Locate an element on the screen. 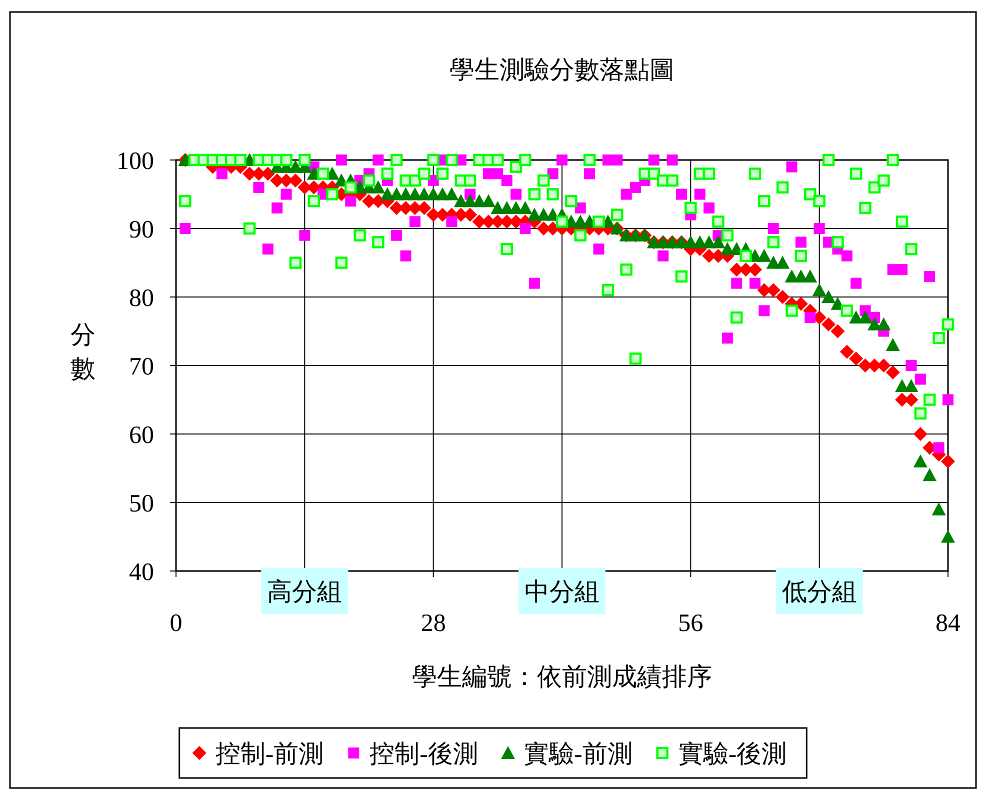 Image resolution: width=986 pixels, height=796 pixels. y-tick-label: 50 is located at coordinates (141, 504).